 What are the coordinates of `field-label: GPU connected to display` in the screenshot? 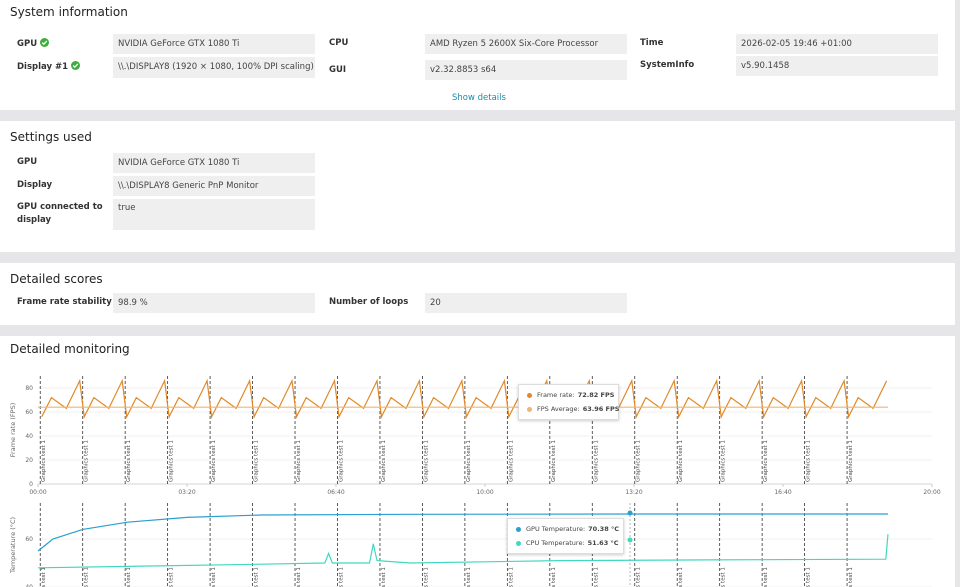 It's located at (60, 213).